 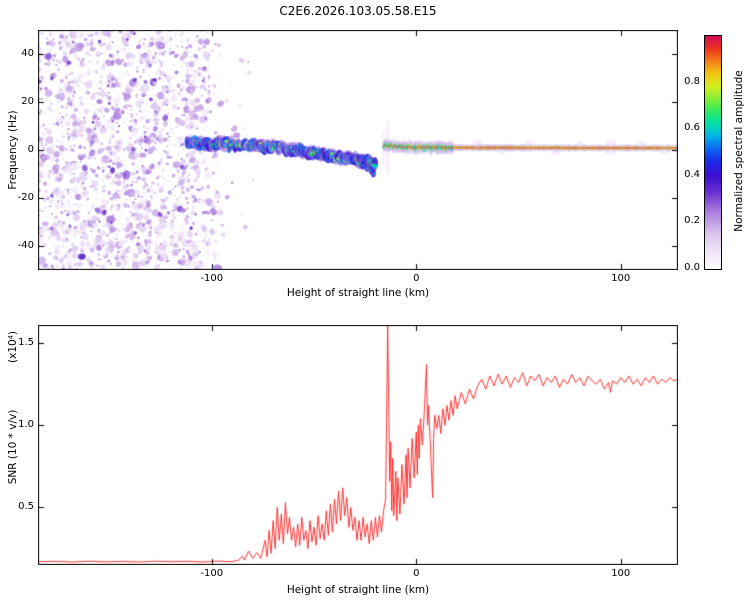 What do you see at coordinates (621, 278) in the screenshot?
I see `spectrogram-x-tick-label: 100` at bounding box center [621, 278].